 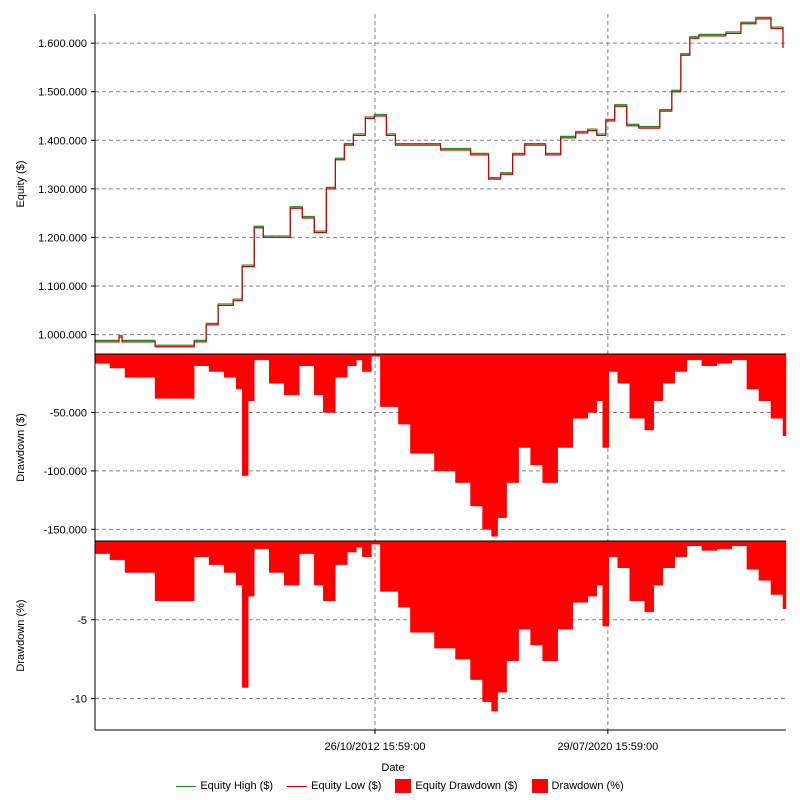 I want to click on legend-swatch-drawdown-pct, so click(x=539, y=786).